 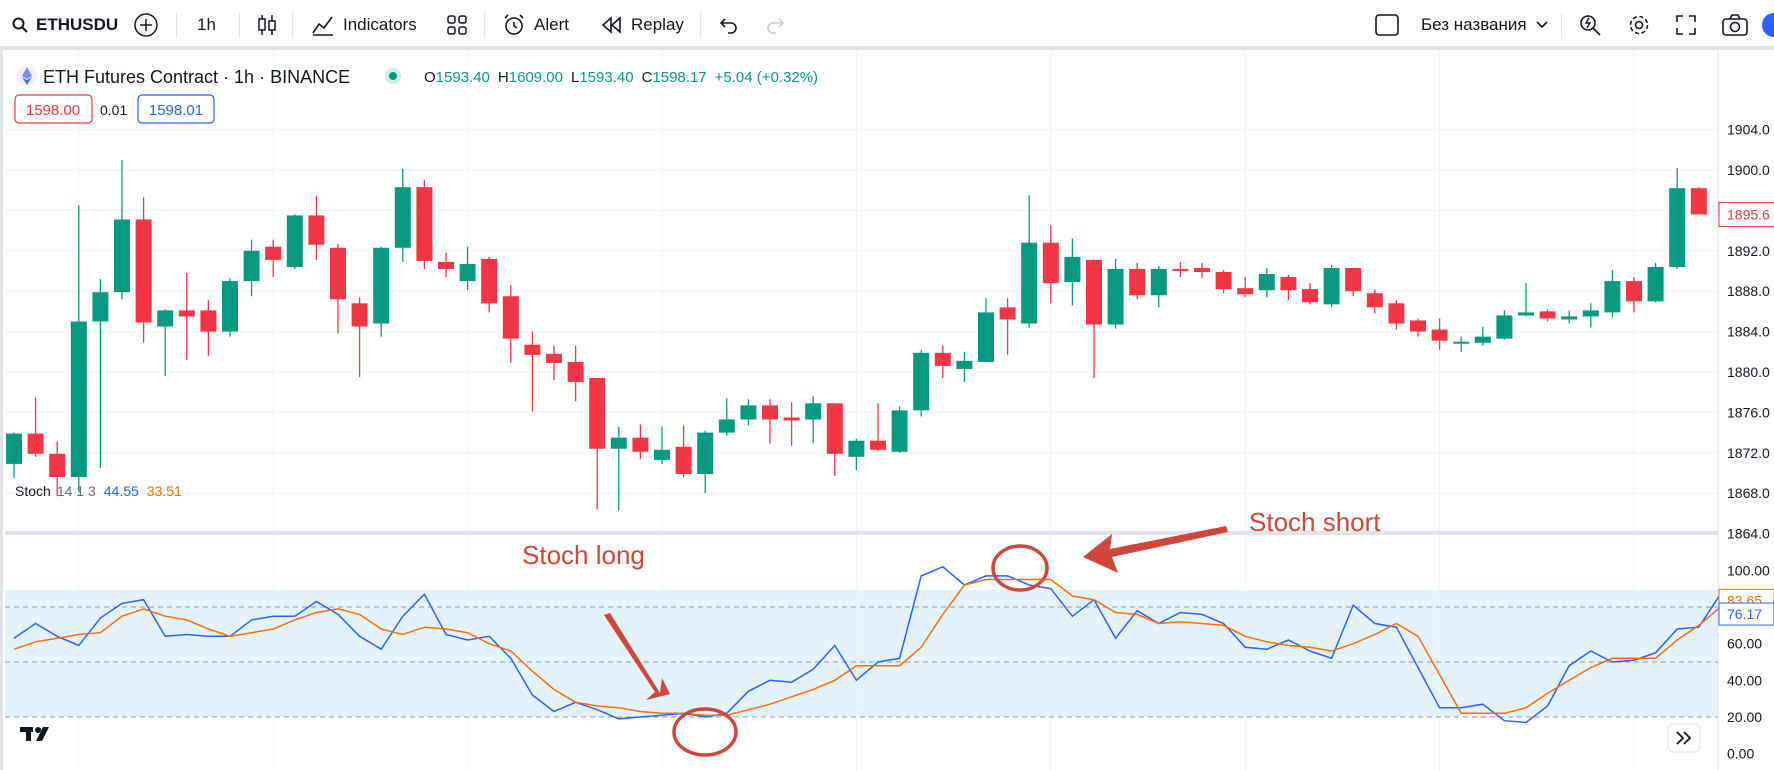 What do you see at coordinates (65, 25) in the screenshot?
I see `symbol-search-button: ETHUSDU` at bounding box center [65, 25].